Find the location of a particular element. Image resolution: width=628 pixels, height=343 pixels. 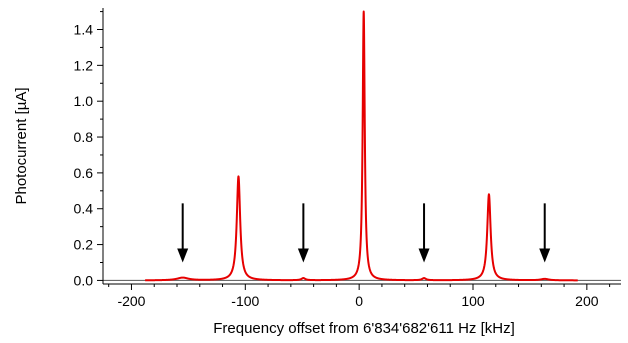

y-tick-label: 0.6 is located at coordinates (84, 173).